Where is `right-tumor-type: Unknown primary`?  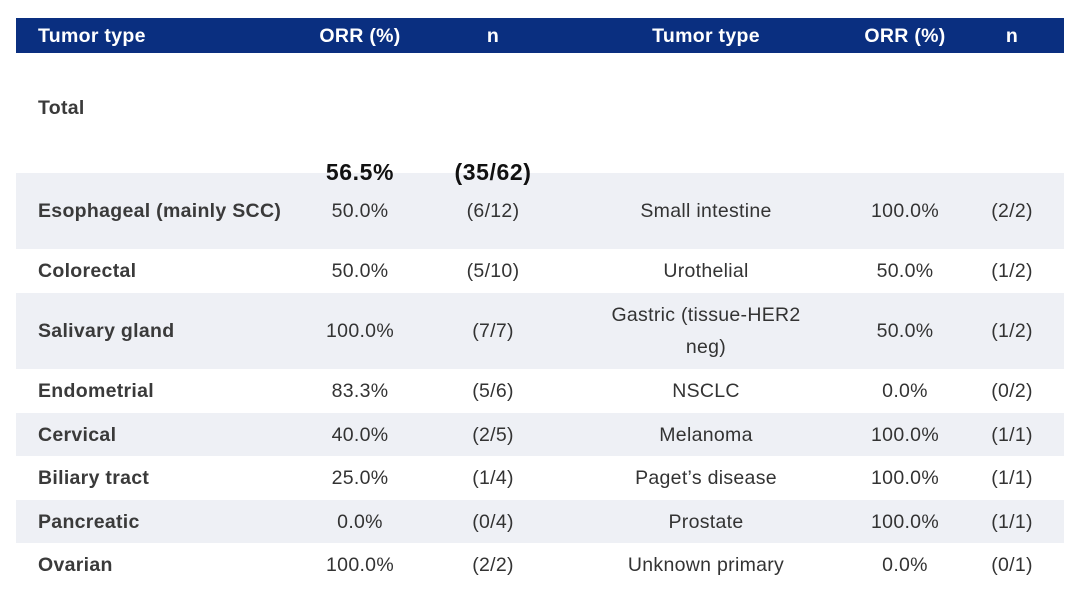 right-tumor-type: Unknown primary is located at coordinates (706, 565).